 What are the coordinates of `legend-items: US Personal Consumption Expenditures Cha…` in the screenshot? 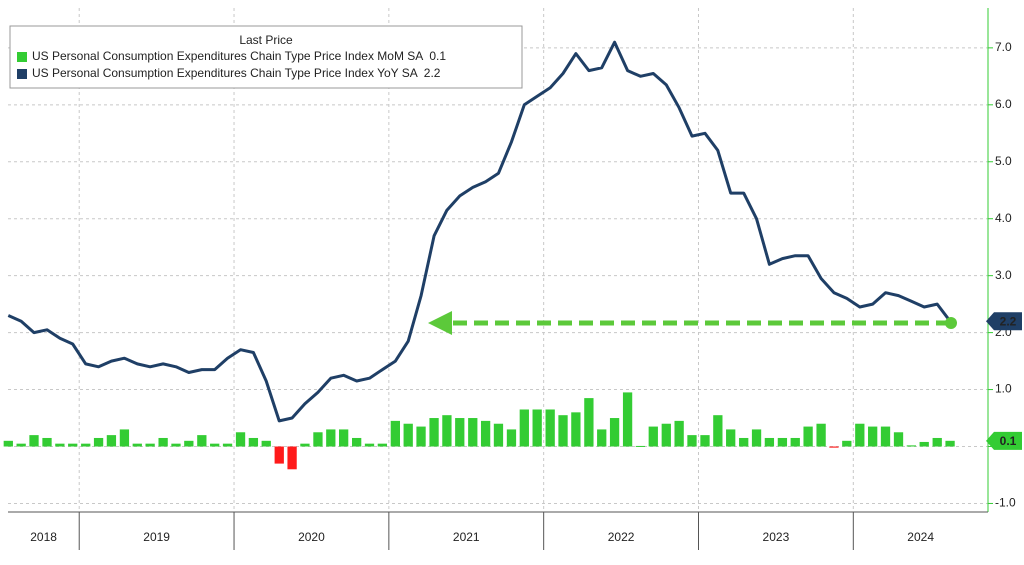 It's located at (231, 64).